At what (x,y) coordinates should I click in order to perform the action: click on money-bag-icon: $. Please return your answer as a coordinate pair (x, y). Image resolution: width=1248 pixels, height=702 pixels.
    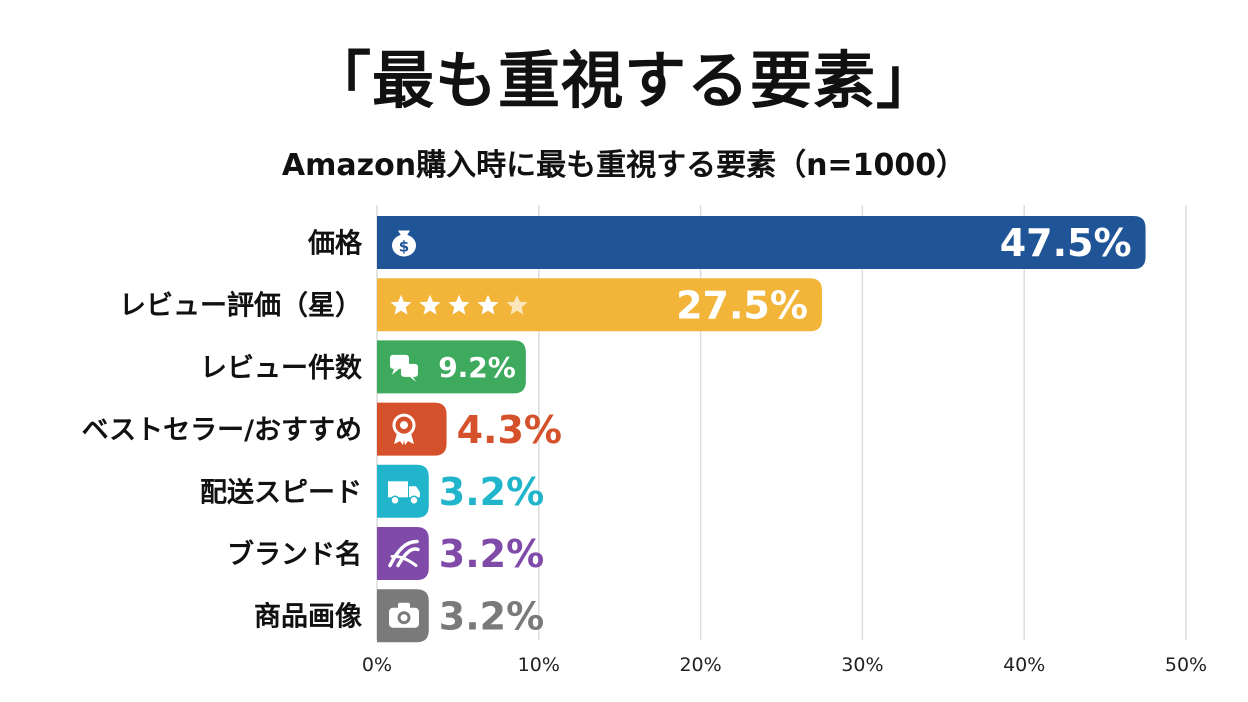
    Looking at the image, I should click on (404, 243).